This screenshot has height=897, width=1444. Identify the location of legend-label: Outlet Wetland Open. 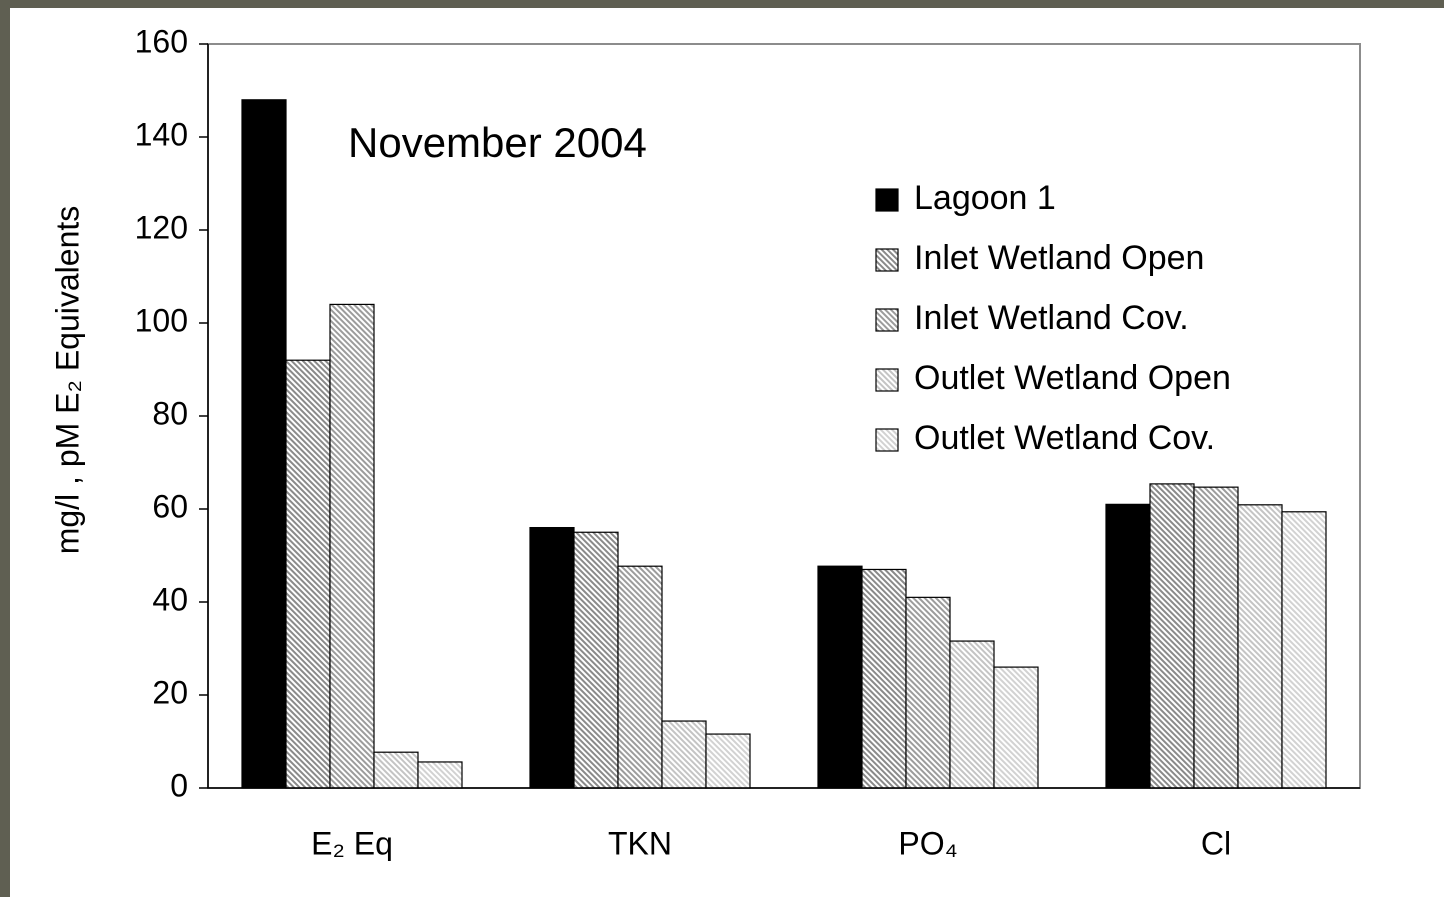
(1072, 378).